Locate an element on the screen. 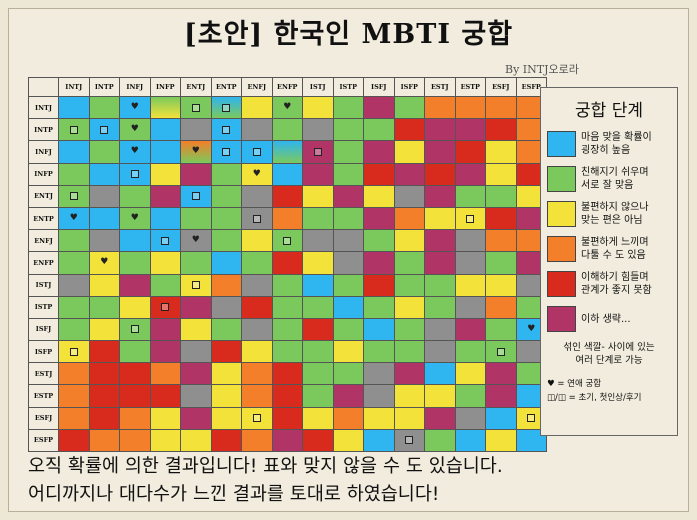 The height and width of the screenshot is (520, 697). matrix-cell-estj-isfj is located at coordinates (379, 374).